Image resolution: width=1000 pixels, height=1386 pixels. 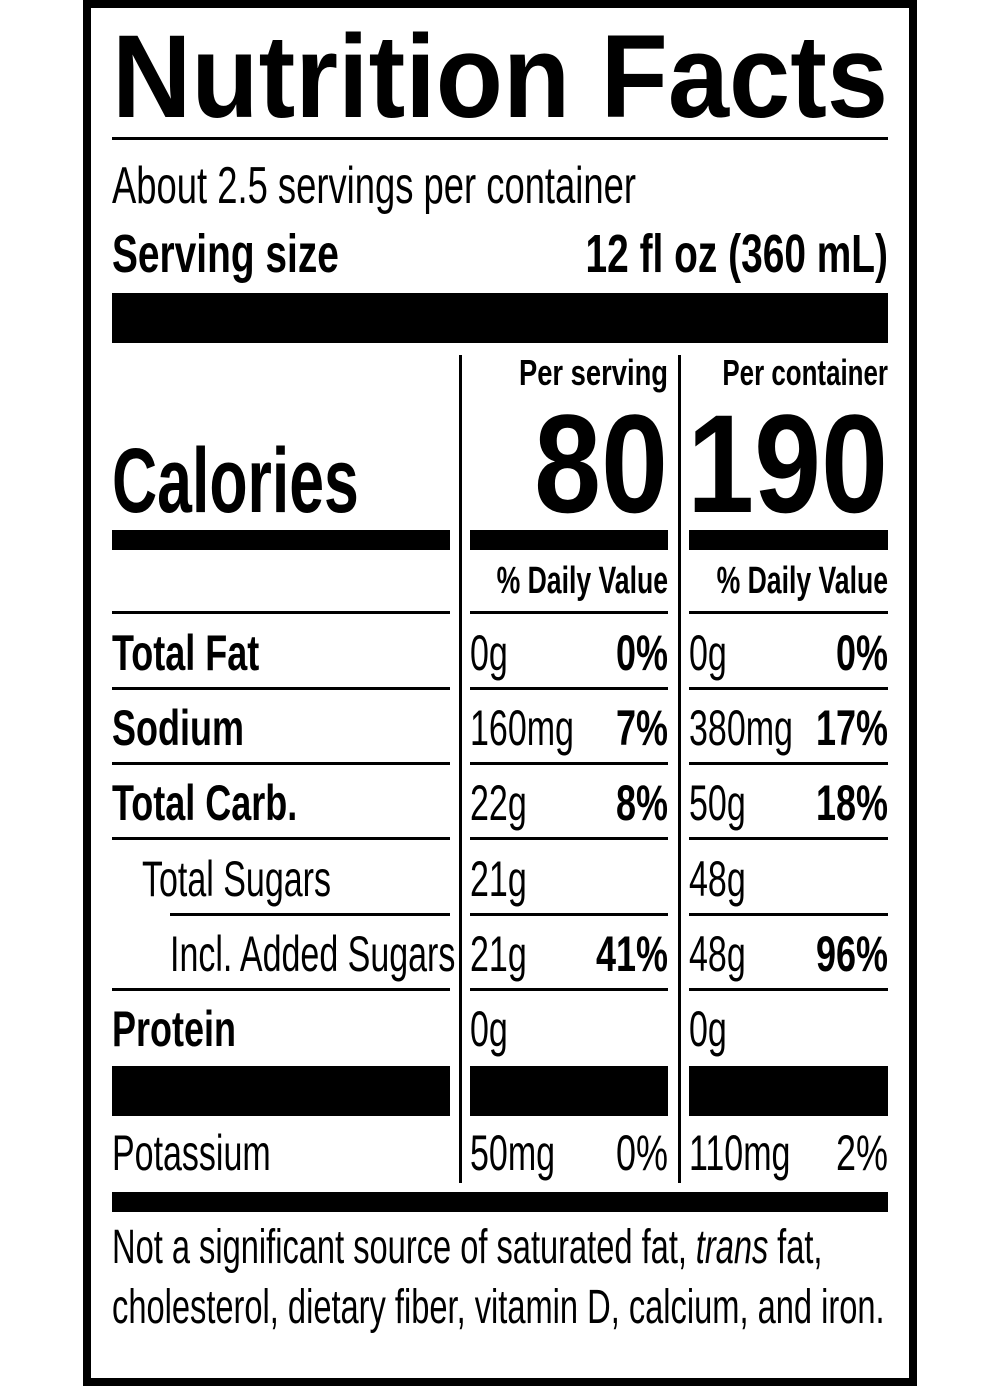 I want to click on calories-label: Calories, so click(x=235, y=480).